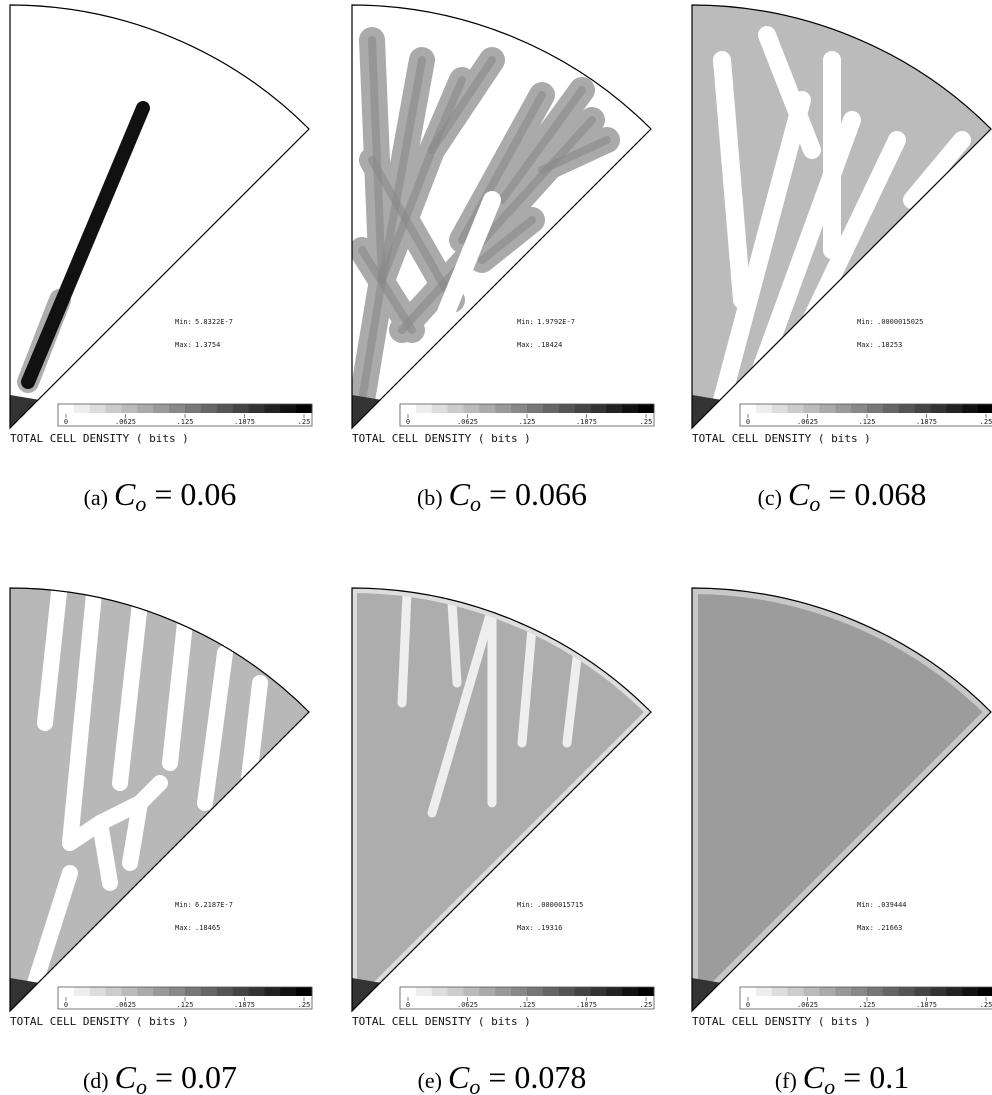  Describe the element at coordinates (96, 1080) in the screenshot. I see `caption-tag: (d)` at that location.